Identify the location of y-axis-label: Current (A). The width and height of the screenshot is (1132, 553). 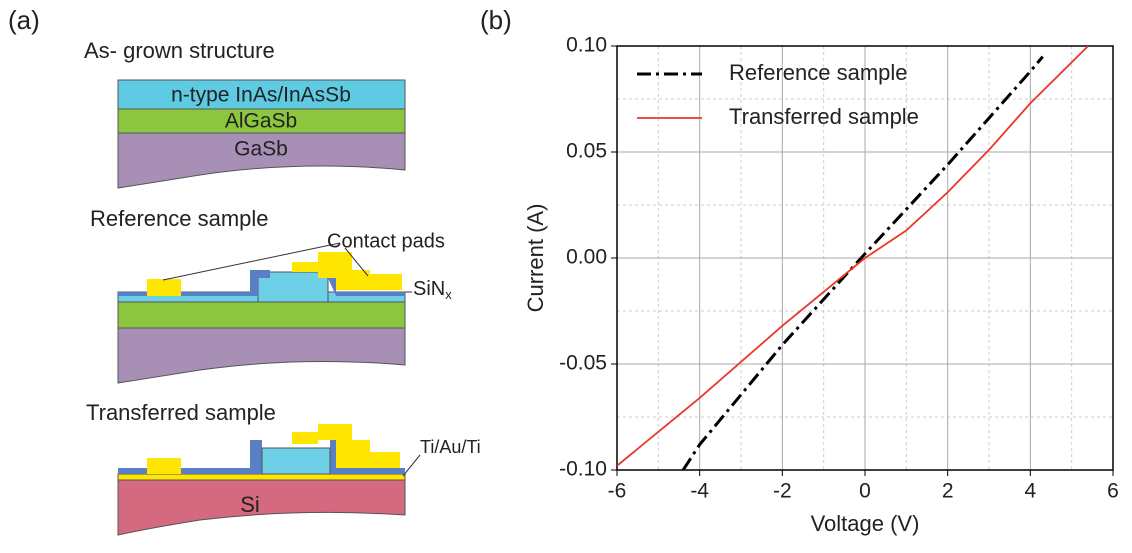
(535, 258).